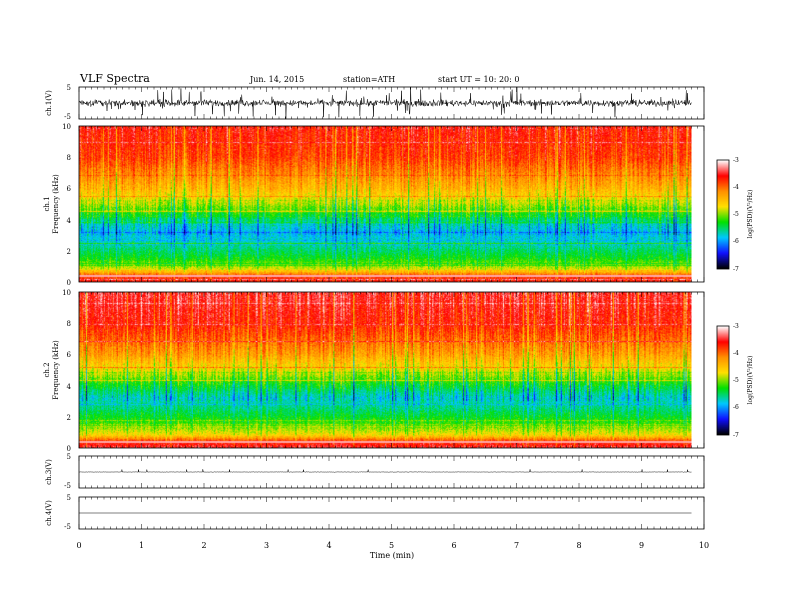  What do you see at coordinates (114, 78) in the screenshot?
I see `figure-title: VLF Spectra` at bounding box center [114, 78].